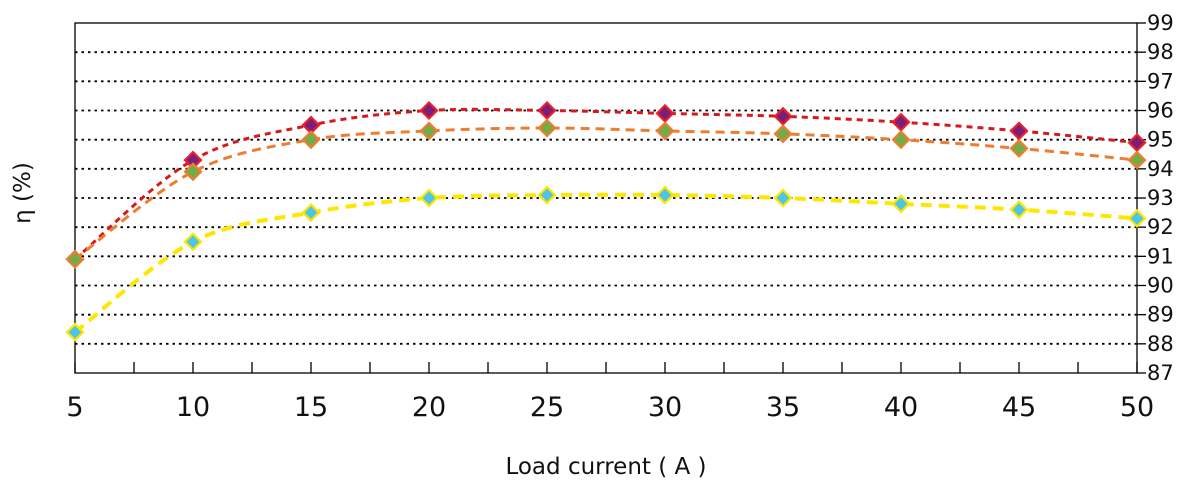  I want to click on y-tick-label: 99, so click(1160, 23).